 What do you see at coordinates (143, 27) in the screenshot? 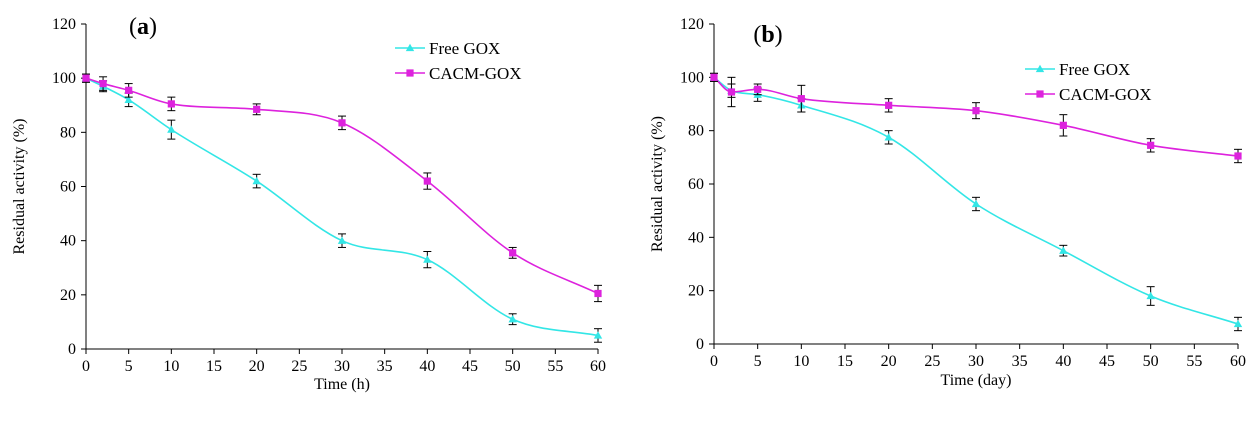
I see `panel-label: (a)` at bounding box center [143, 27].